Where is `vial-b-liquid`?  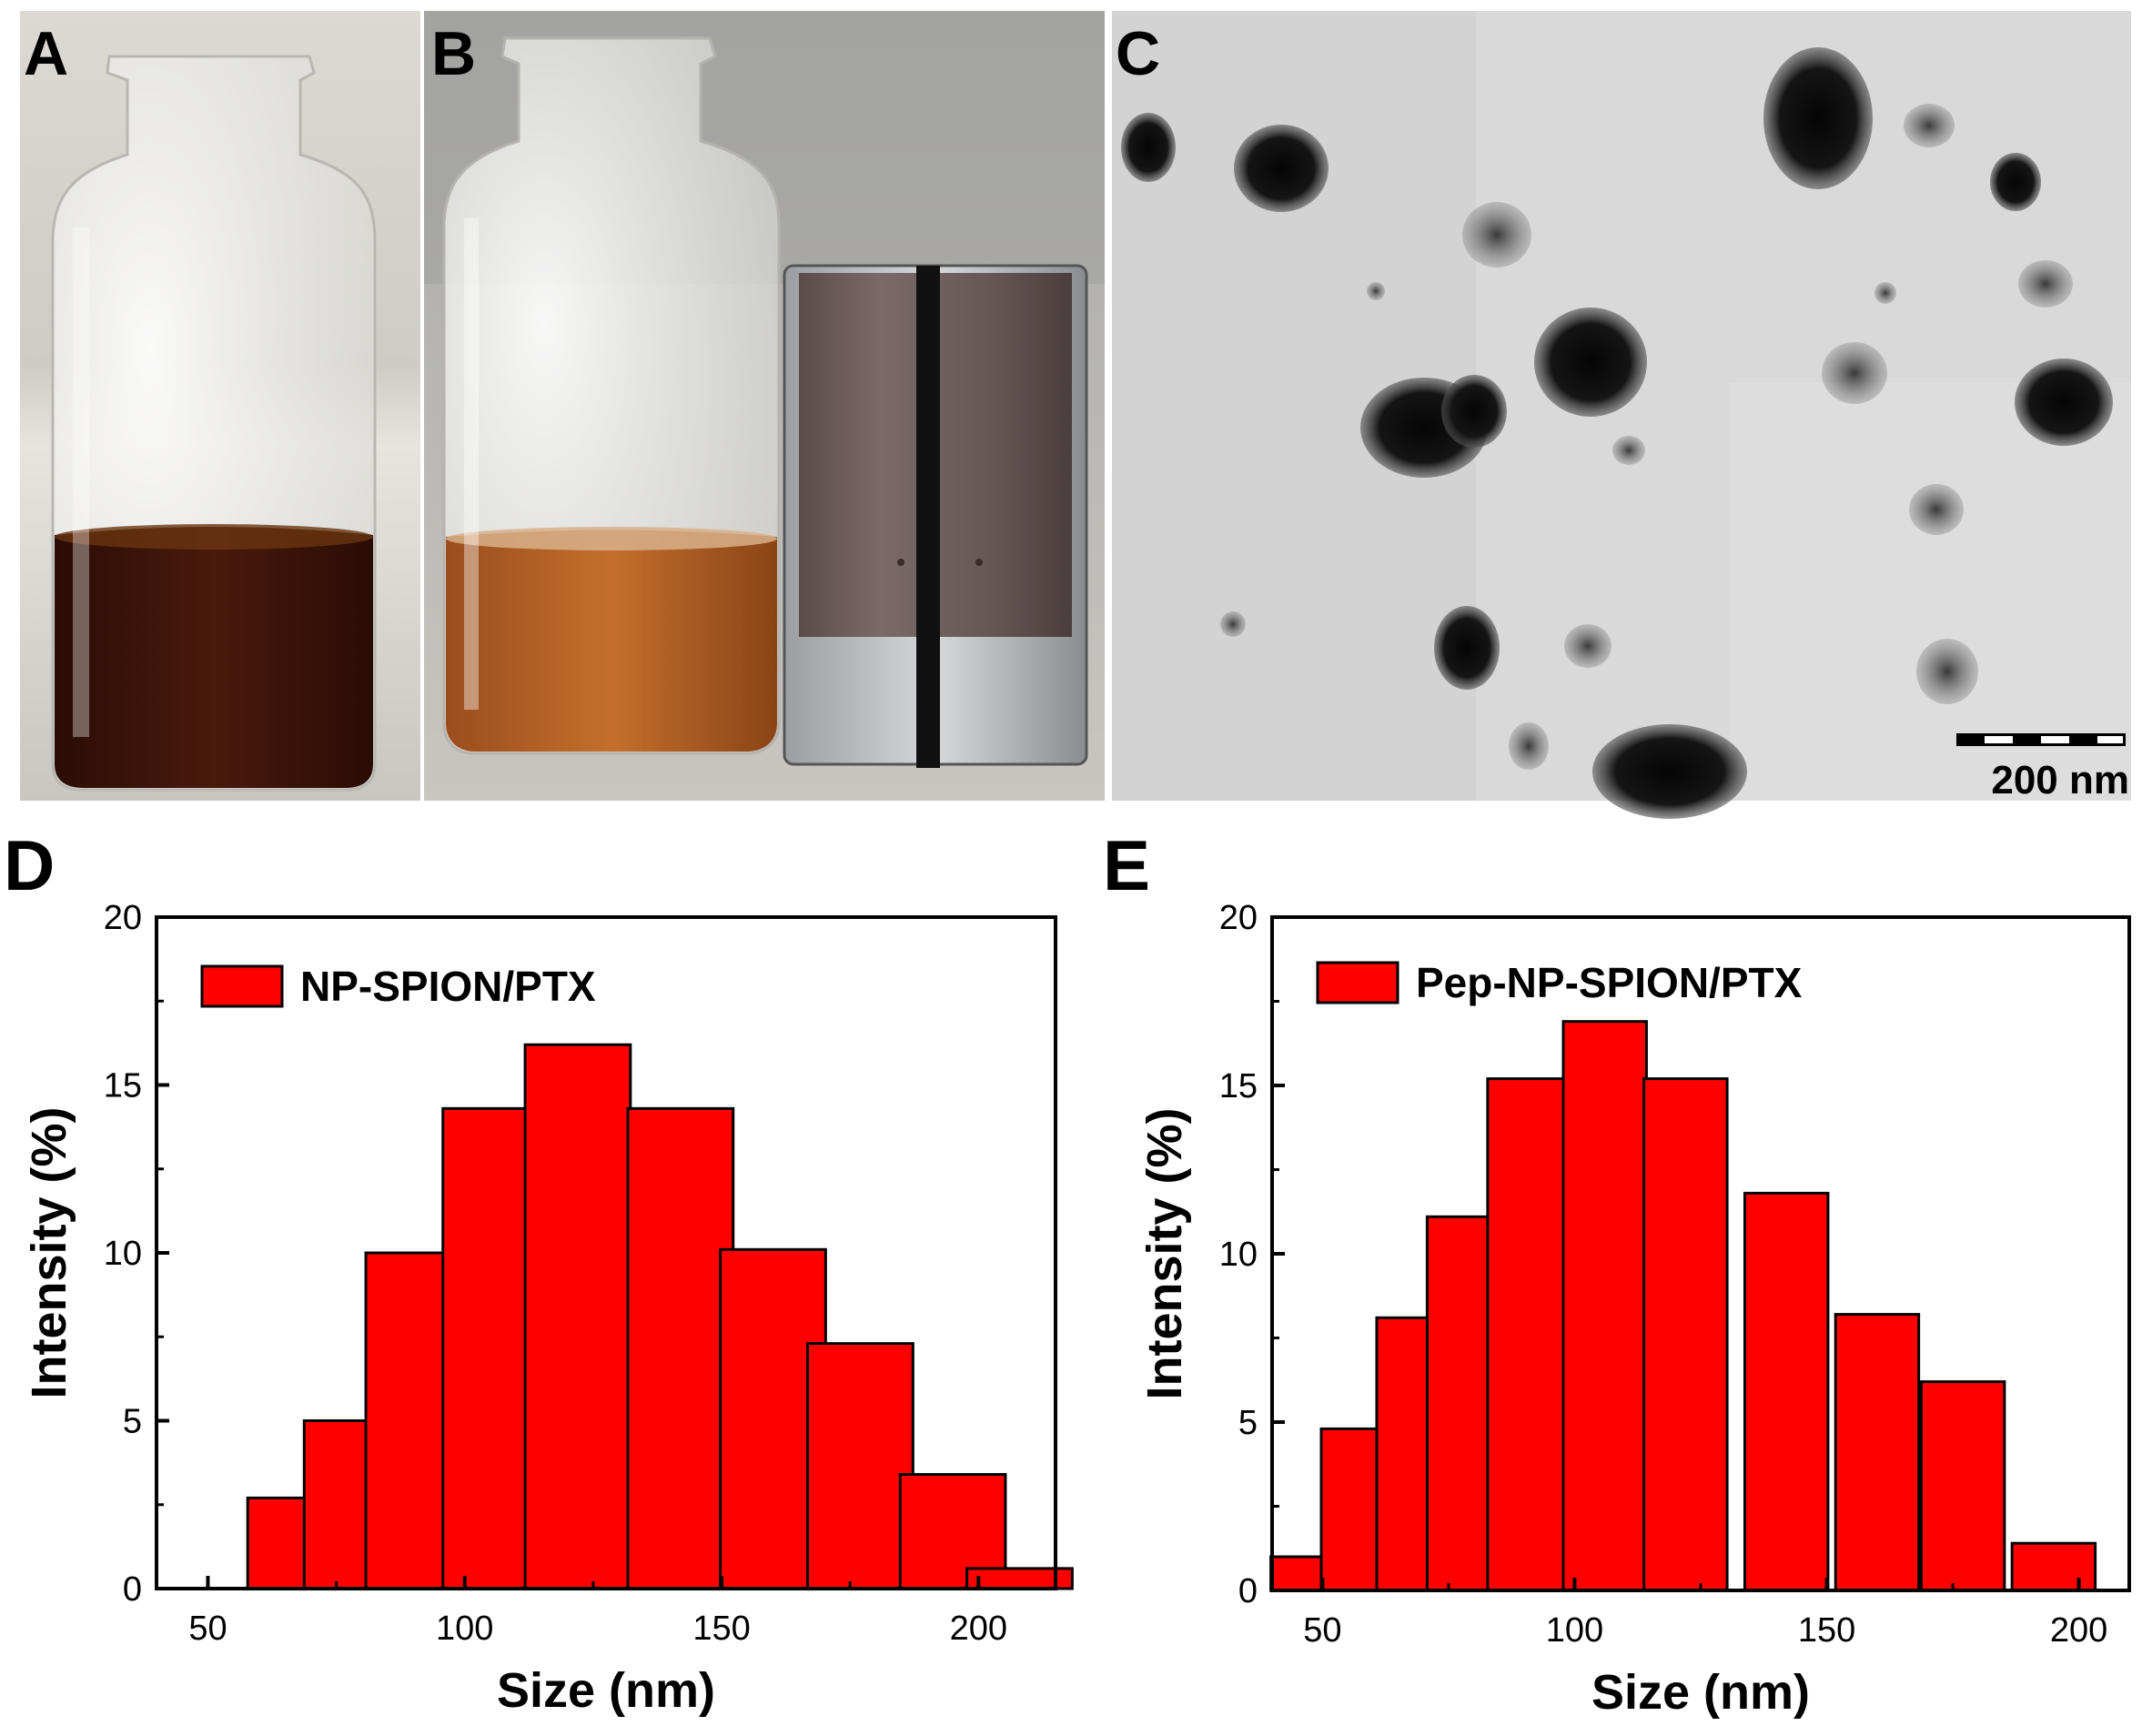 vial-b-liquid is located at coordinates (611, 641).